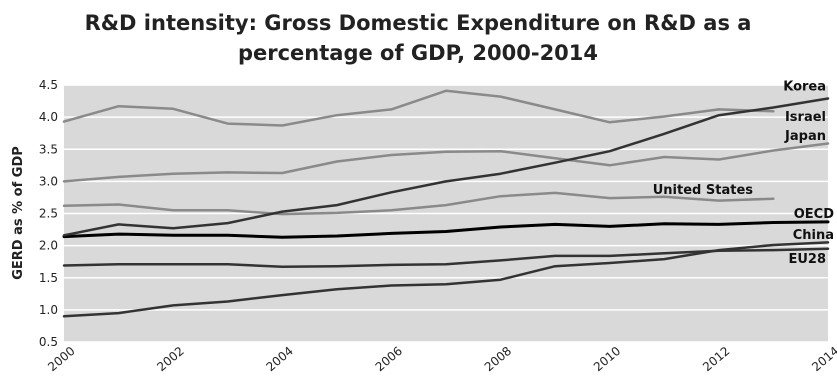 This screenshot has width=837, height=387. Describe the element at coordinates (48, 149) in the screenshot. I see `y-tick-label: 3.5` at that location.